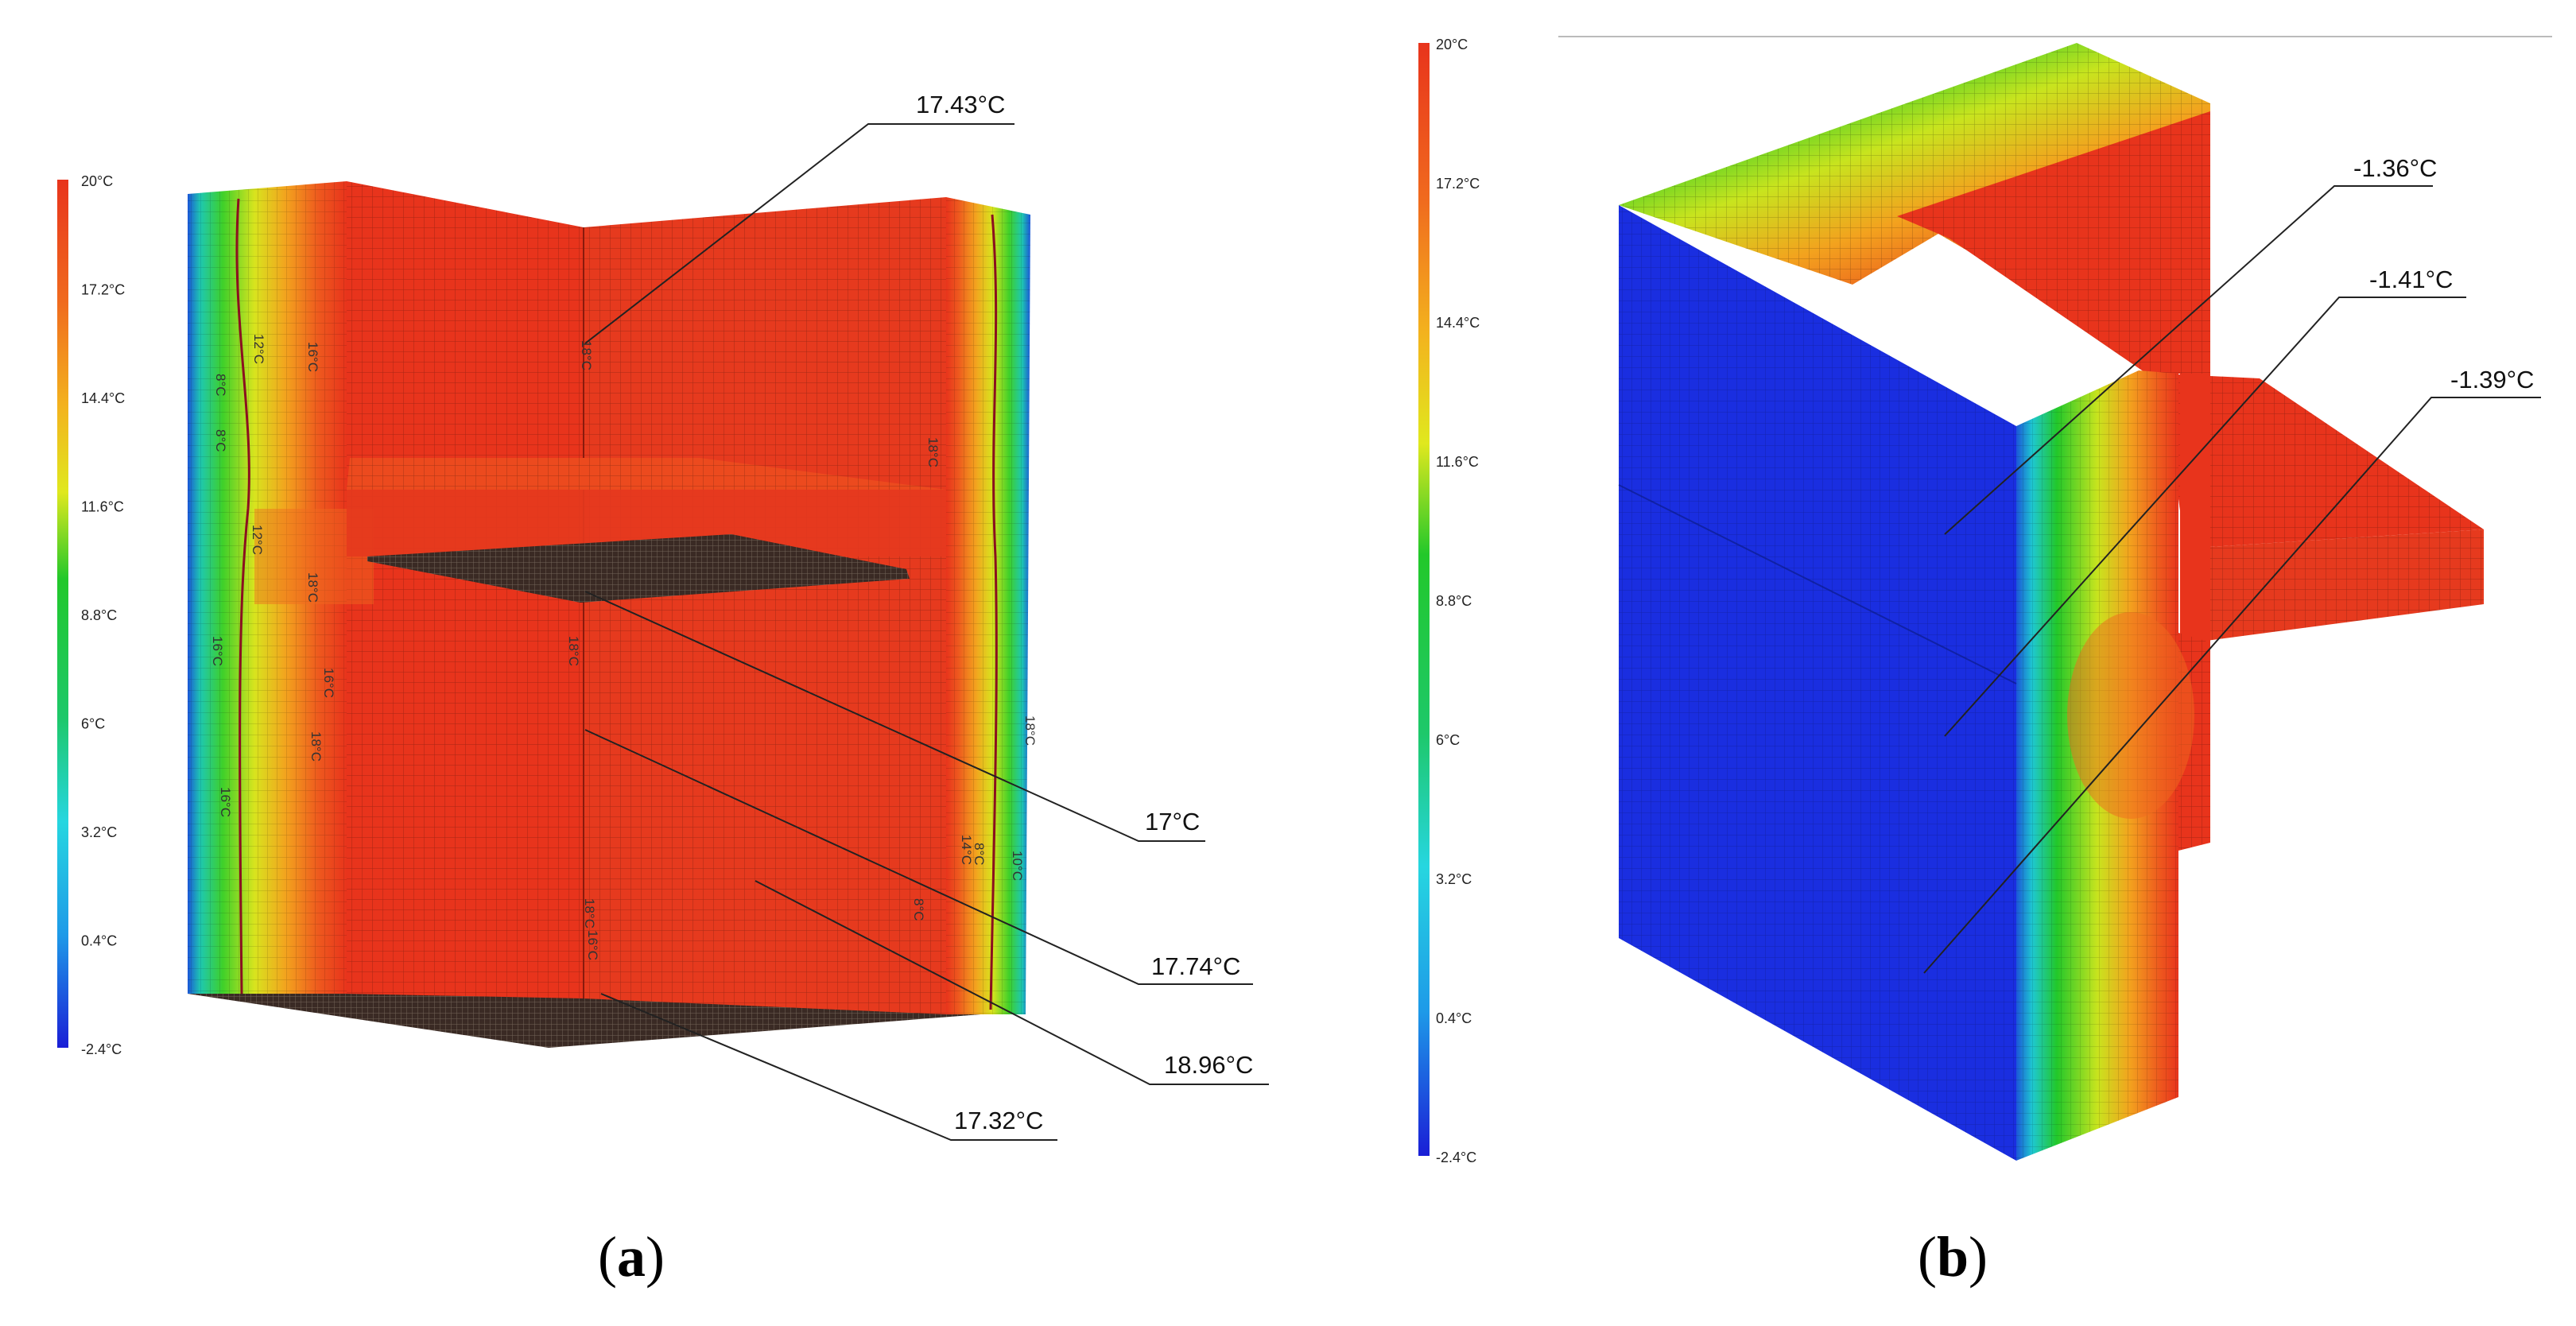  Describe the element at coordinates (1017, 866) in the screenshot. I see `isotherm-label: 10°C` at that location.